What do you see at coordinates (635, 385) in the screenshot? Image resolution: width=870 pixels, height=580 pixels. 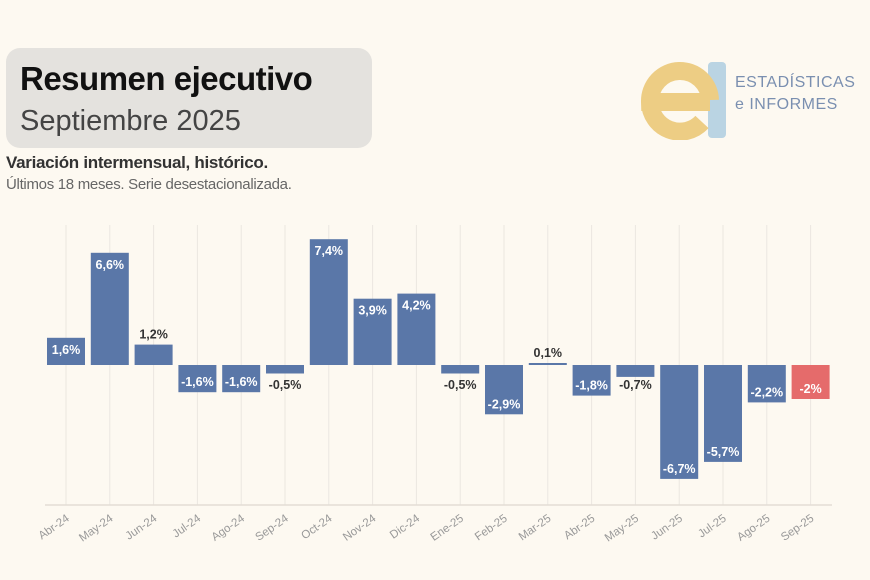 I see `data-label: -0,7%` at bounding box center [635, 385].